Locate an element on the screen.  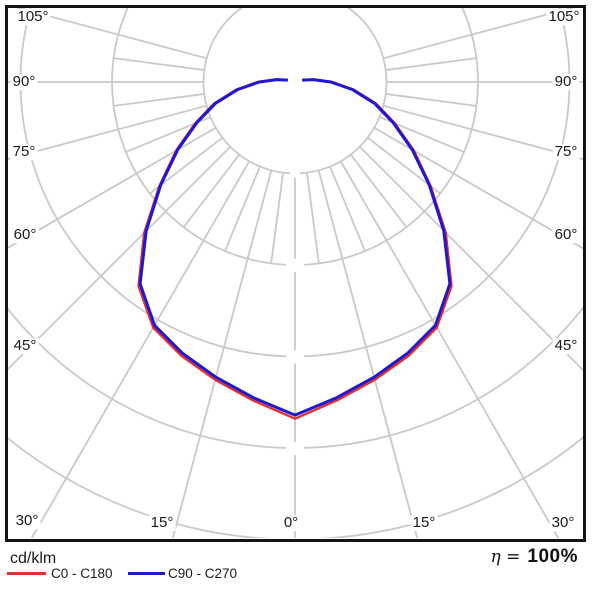
legend-label-c0-c180: C0 - C180 is located at coordinates (82, 573).